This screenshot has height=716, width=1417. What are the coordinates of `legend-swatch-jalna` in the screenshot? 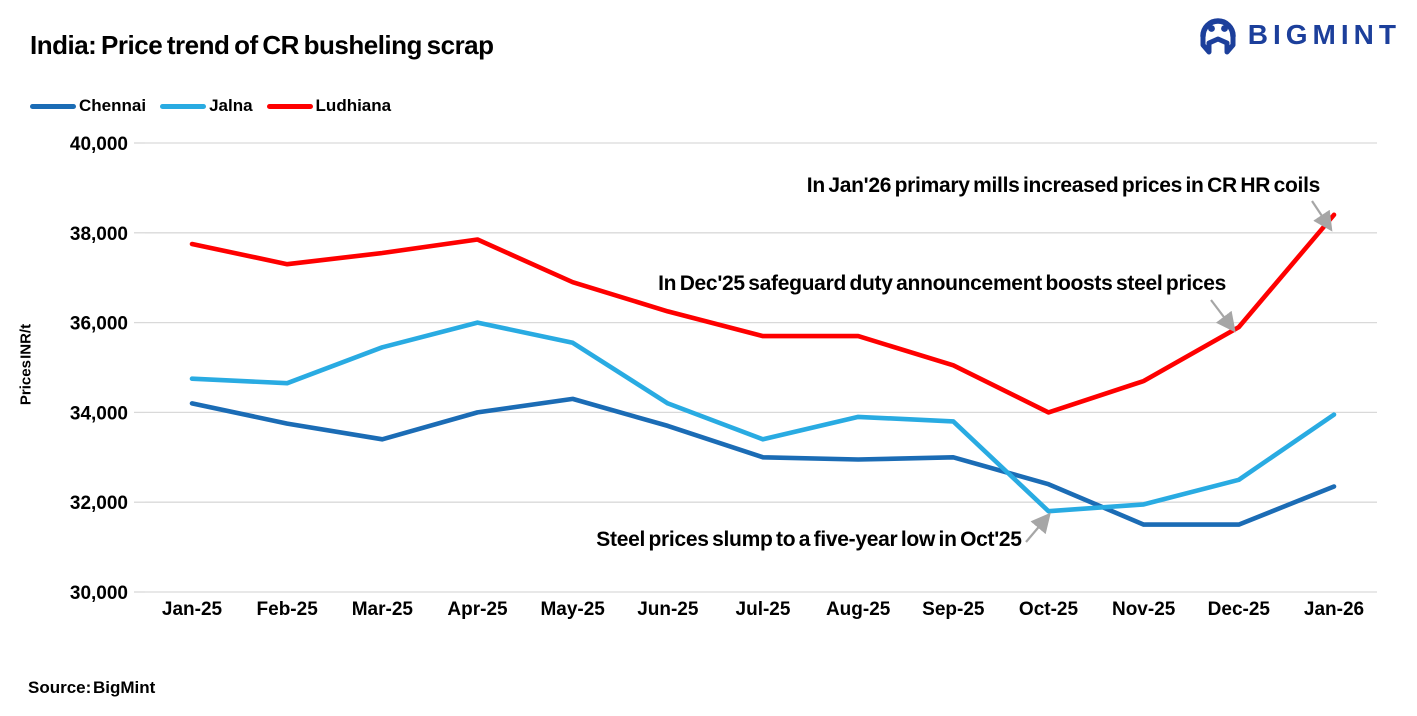 It's located at (183, 106).